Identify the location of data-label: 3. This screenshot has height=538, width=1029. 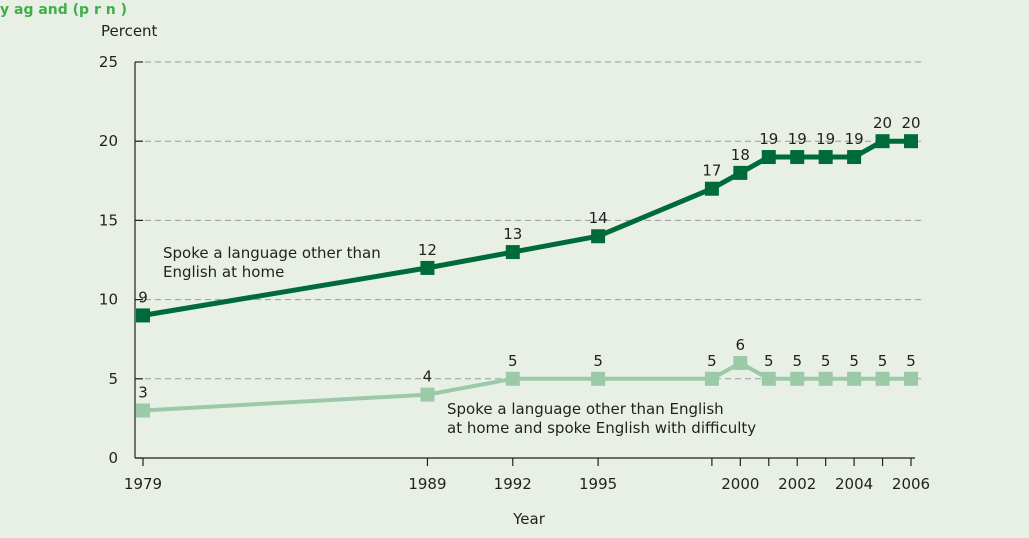
(143, 392).